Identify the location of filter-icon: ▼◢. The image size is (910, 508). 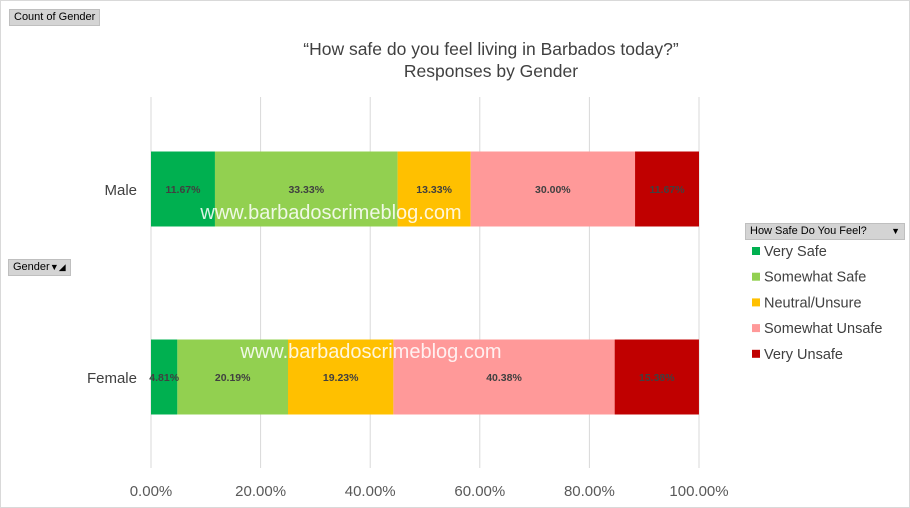
(57, 267).